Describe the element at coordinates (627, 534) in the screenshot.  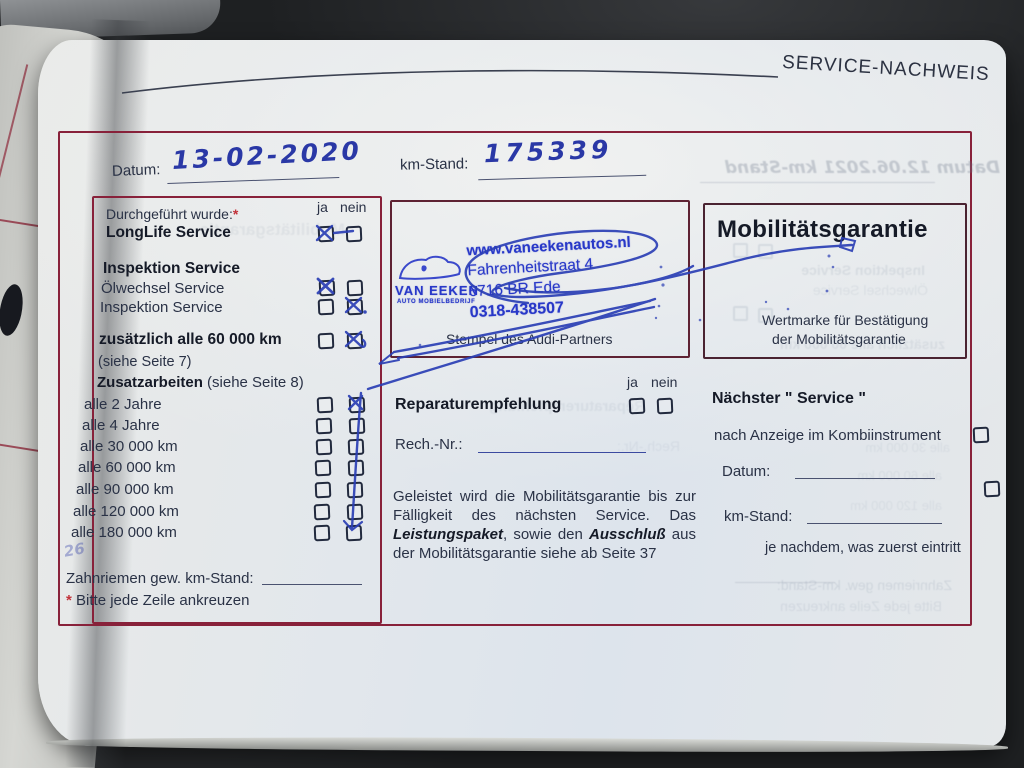
I see `guarantee-bold-ausschluss: Ausschluß` at that location.